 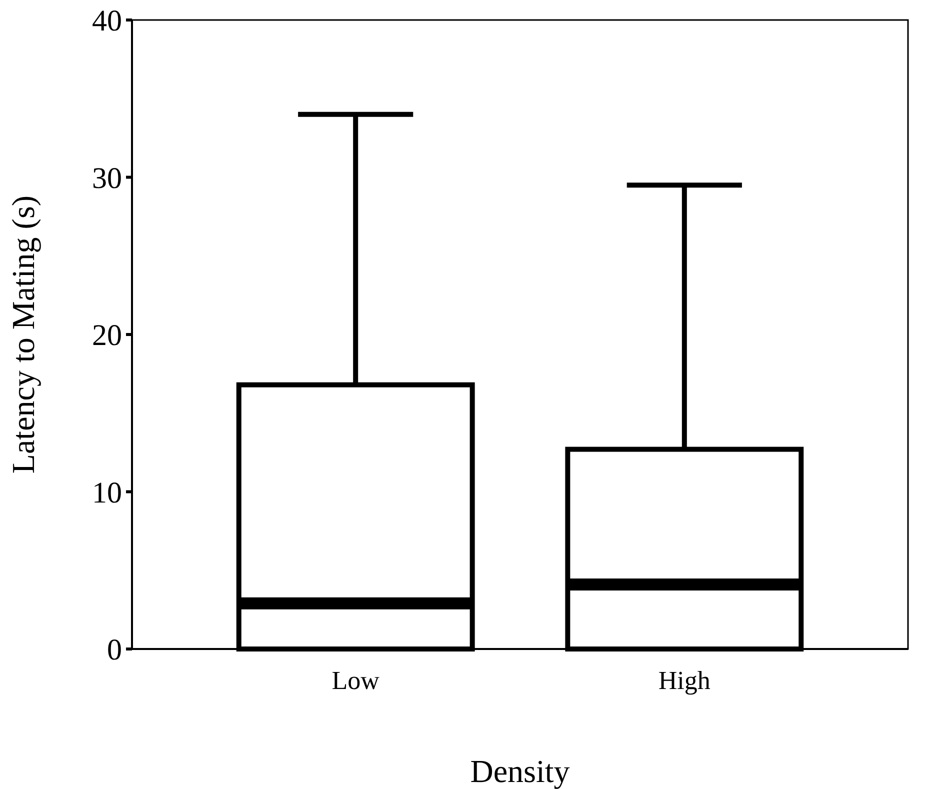 What do you see at coordinates (520, 771) in the screenshot?
I see `x-axis-title: Density` at bounding box center [520, 771].